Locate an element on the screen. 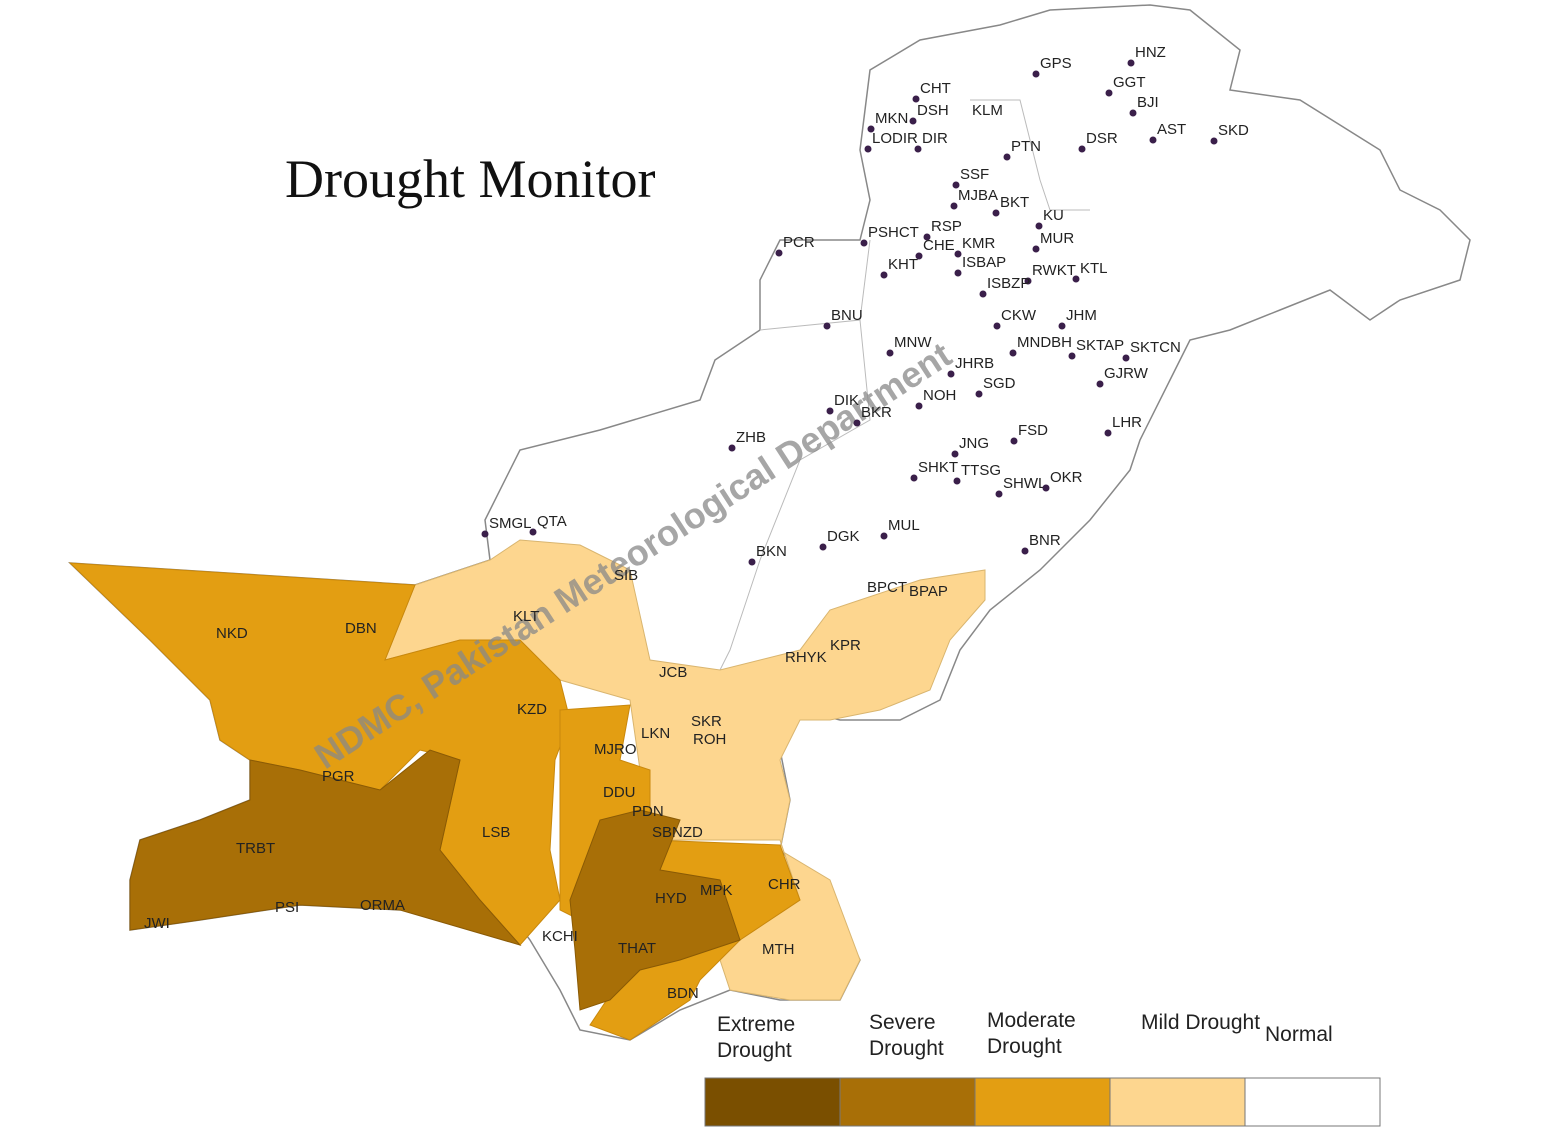 The width and height of the screenshot is (1545, 1135). station-label: OKR is located at coordinates (1066, 477).